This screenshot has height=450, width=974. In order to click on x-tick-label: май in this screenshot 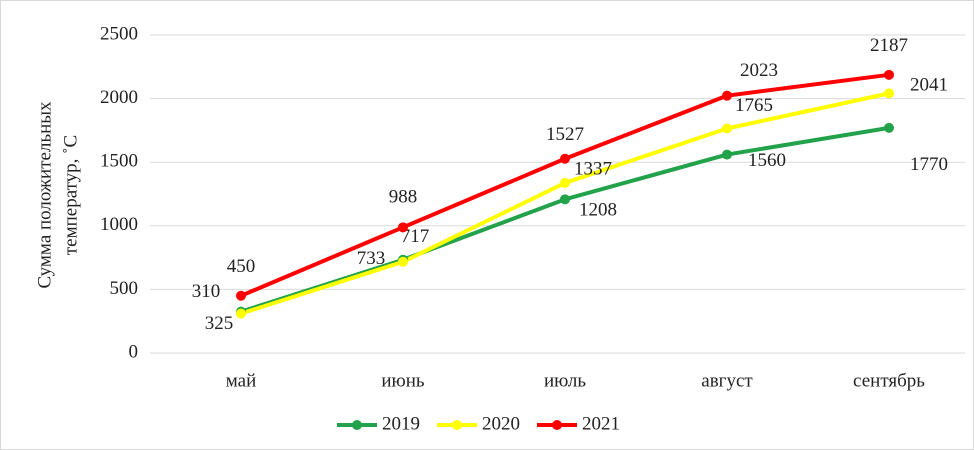, I will do `click(241, 380)`.